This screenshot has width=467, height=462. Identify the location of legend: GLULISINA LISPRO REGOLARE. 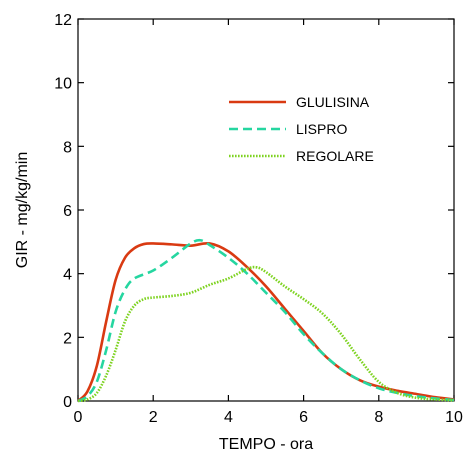
(301, 129).